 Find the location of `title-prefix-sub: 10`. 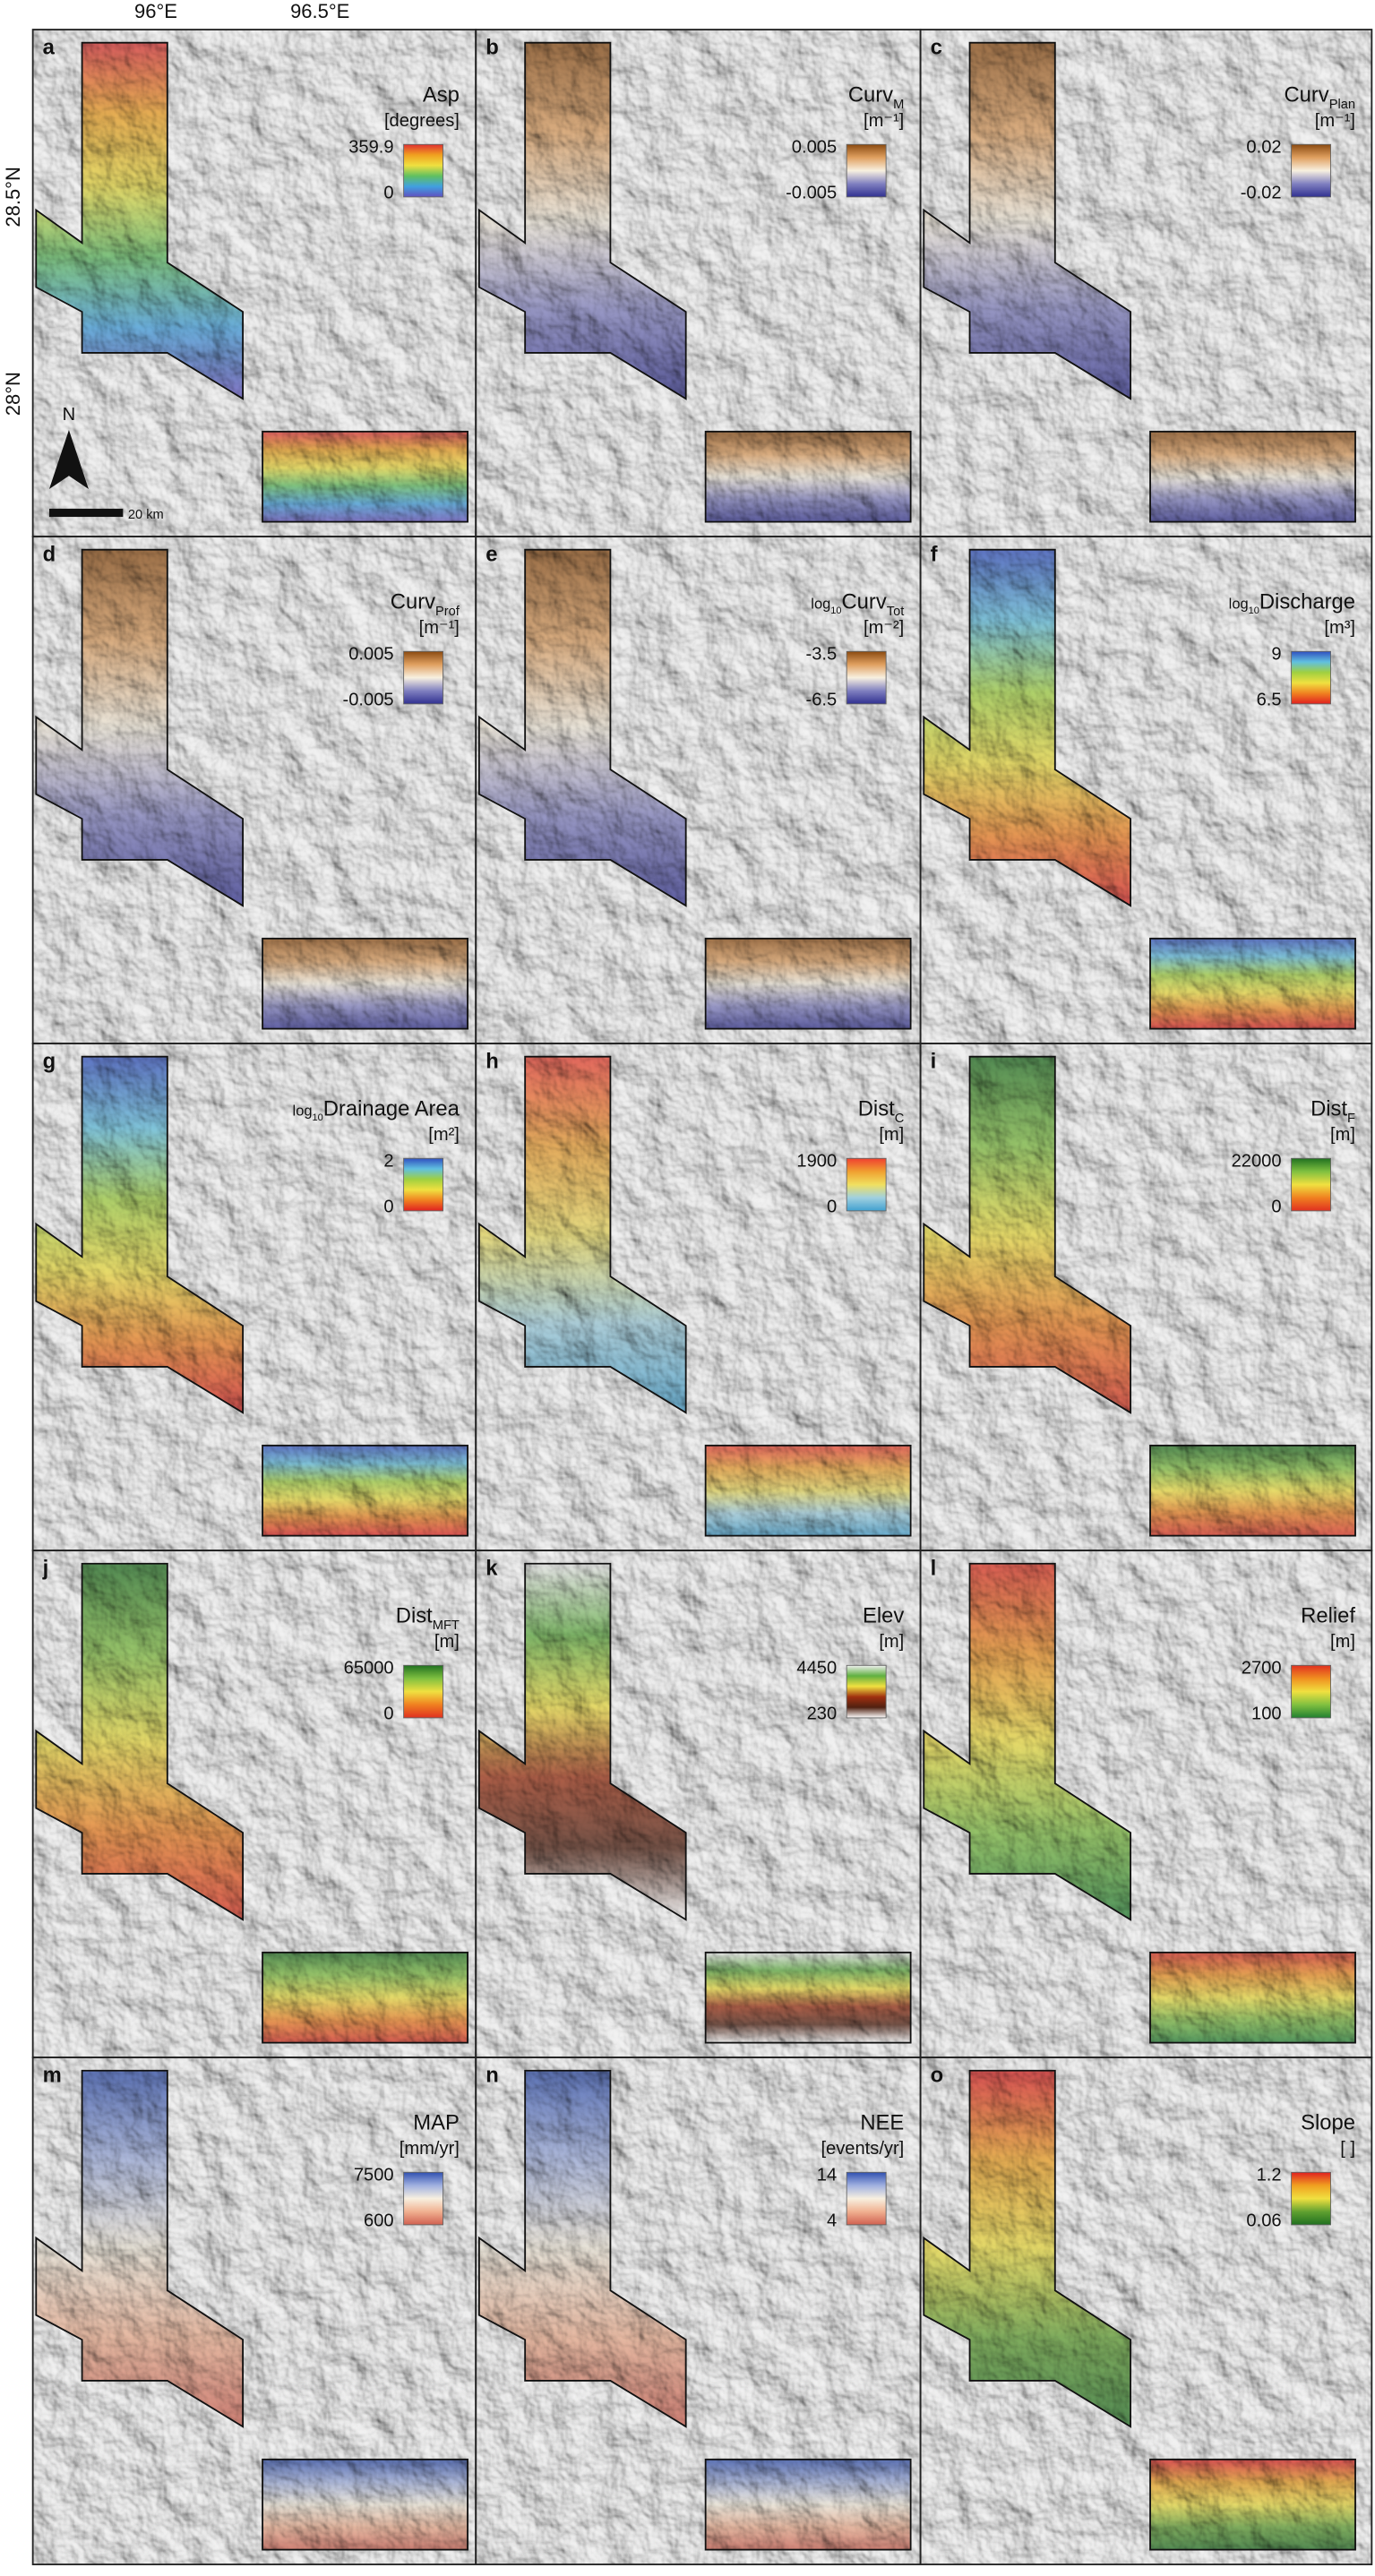

title-prefix-sub: 10 is located at coordinates (1254, 610).